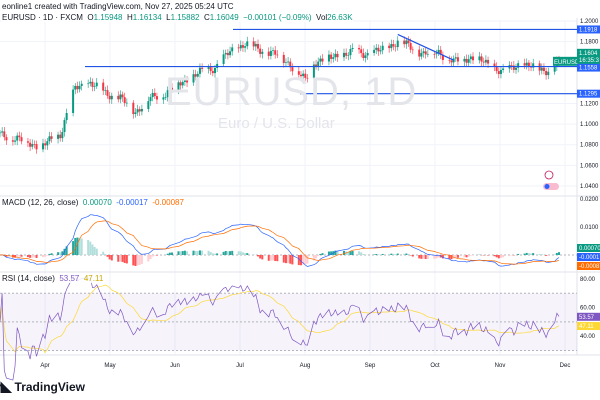 The image size is (600, 400). Describe the element at coordinates (42, 17) in the screenshot. I see `symbol-label: EURUSD · 1D · FXCM` at that location.